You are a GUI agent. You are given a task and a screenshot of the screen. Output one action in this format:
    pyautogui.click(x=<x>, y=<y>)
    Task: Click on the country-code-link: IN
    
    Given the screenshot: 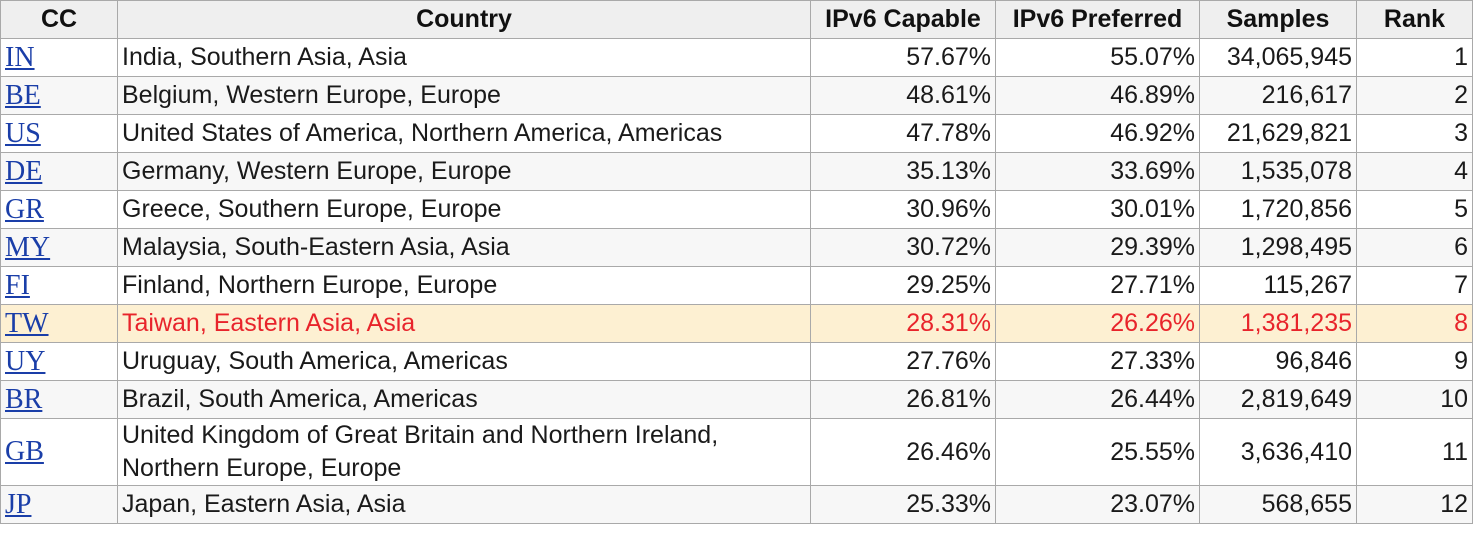 What is the action you would take?
    pyautogui.click(x=20, y=57)
    